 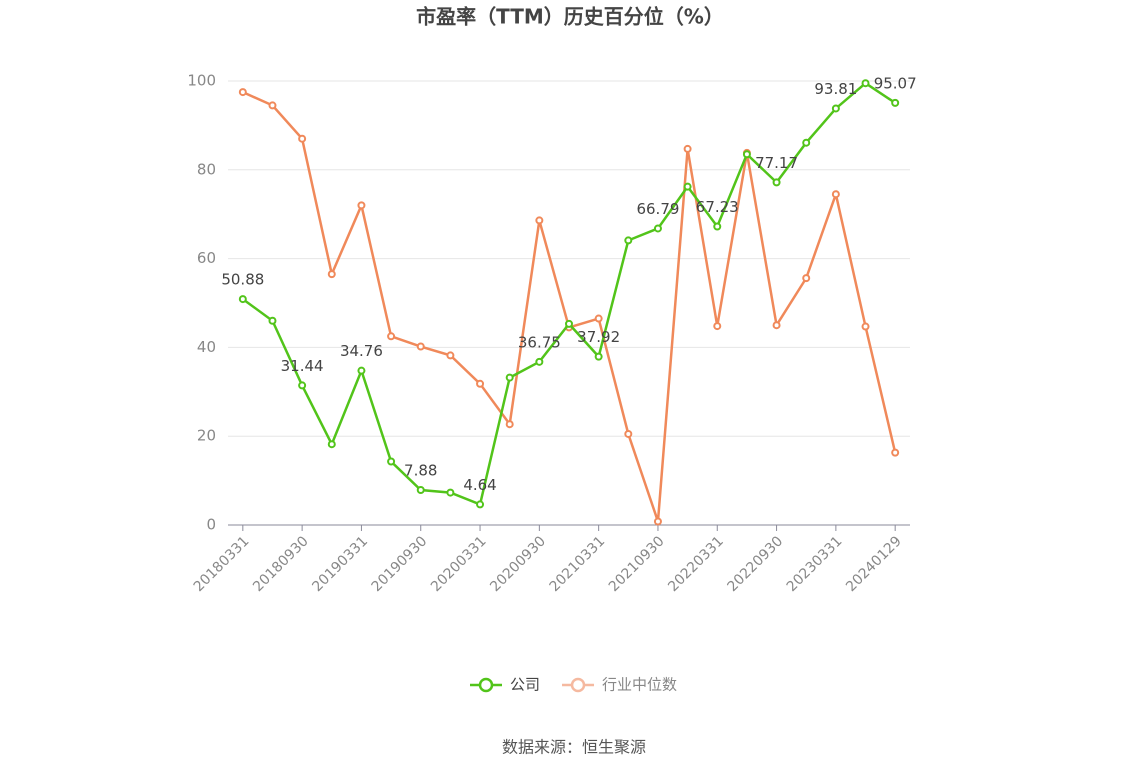 What do you see at coordinates (281, 564) in the screenshot?
I see `x-tick-label: 20180930` at bounding box center [281, 564].